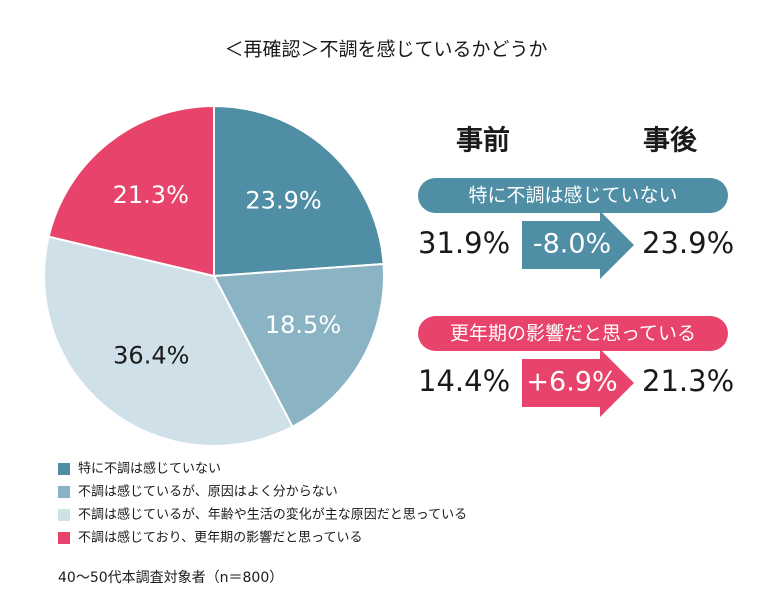  I want to click on row-label: 特に不調は感じていない, so click(572, 196).